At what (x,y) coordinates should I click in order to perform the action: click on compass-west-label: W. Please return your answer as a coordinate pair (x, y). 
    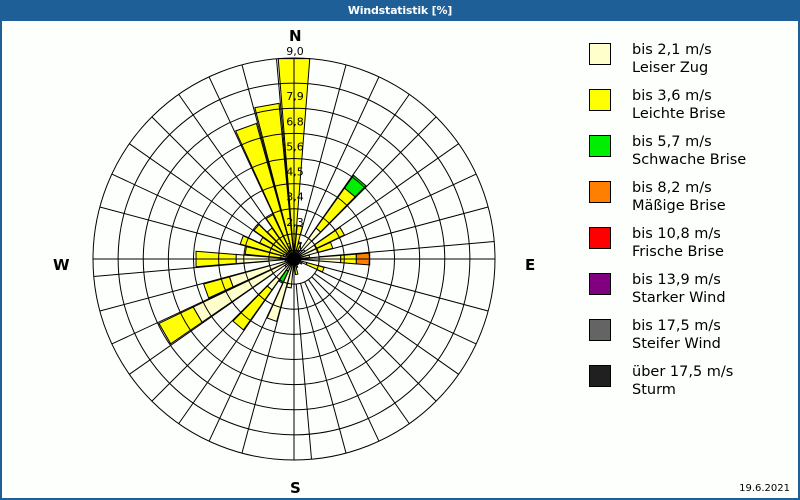
    Looking at the image, I should click on (61, 265).